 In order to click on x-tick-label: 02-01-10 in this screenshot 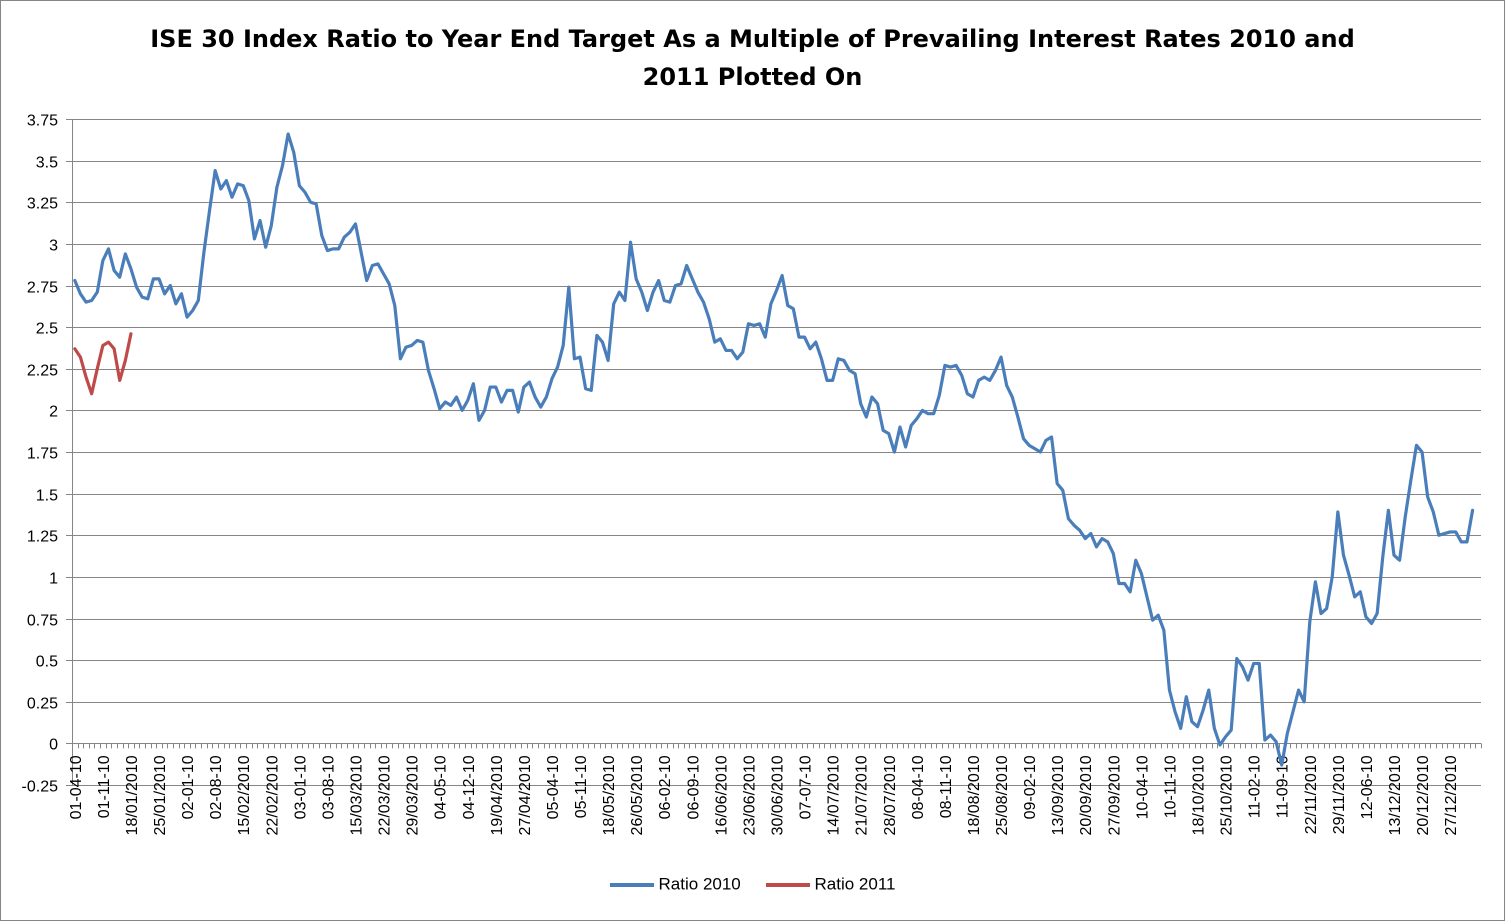, I will do `click(188, 787)`.